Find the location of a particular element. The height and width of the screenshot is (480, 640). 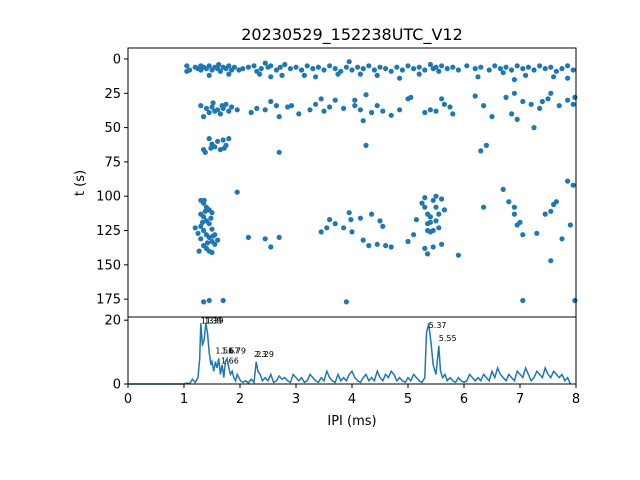

y-tick-label: 50 is located at coordinates (112, 128).